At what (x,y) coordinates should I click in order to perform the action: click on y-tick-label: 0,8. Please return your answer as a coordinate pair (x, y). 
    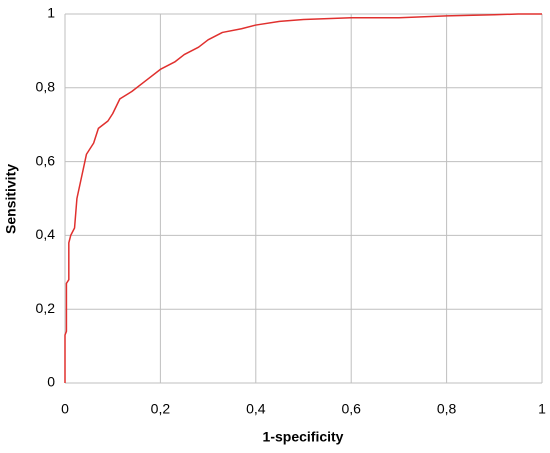
    Looking at the image, I should click on (46, 87).